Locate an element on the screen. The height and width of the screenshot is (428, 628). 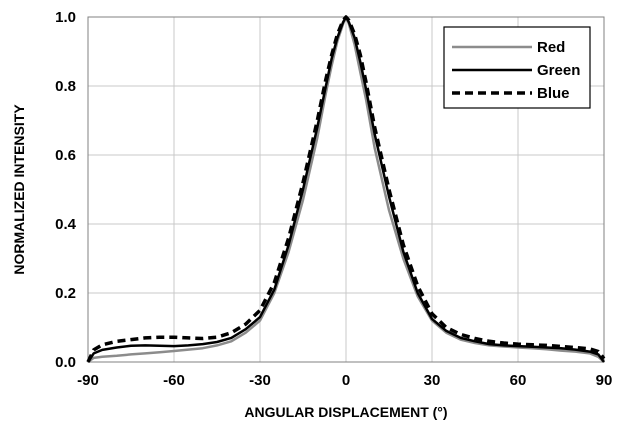
x-tick-label: -30 is located at coordinates (260, 380).